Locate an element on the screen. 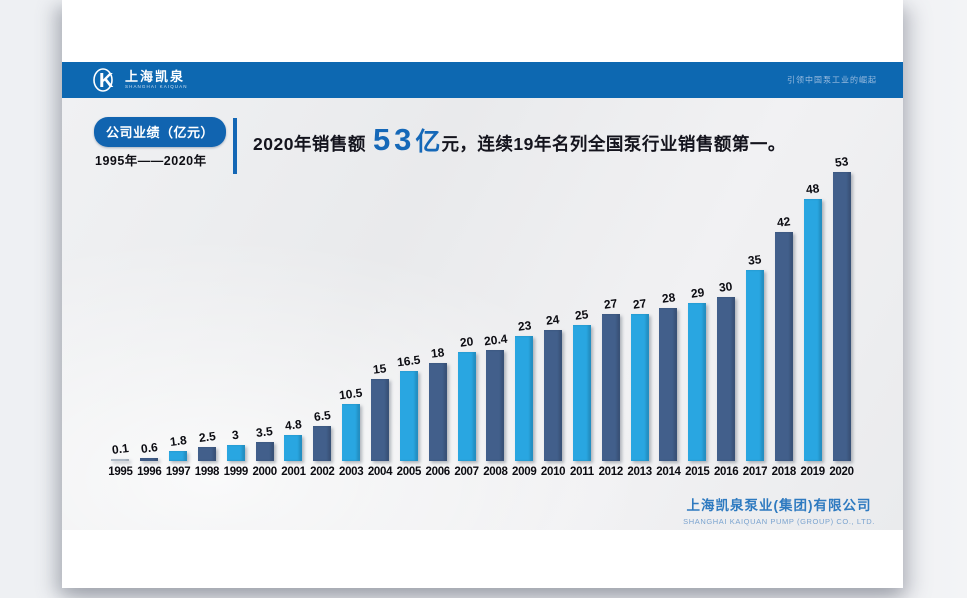  bar-column: 0.1 1995 is located at coordinates (120, 303).